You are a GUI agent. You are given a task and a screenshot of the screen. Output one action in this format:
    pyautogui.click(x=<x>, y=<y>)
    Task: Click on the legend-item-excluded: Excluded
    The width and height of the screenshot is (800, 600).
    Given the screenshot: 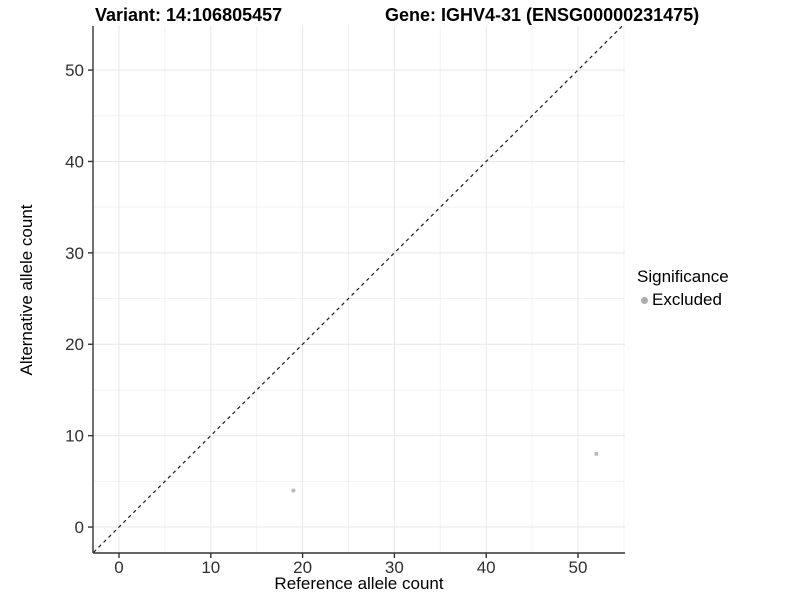 What is the action you would take?
    pyautogui.click(x=683, y=300)
    